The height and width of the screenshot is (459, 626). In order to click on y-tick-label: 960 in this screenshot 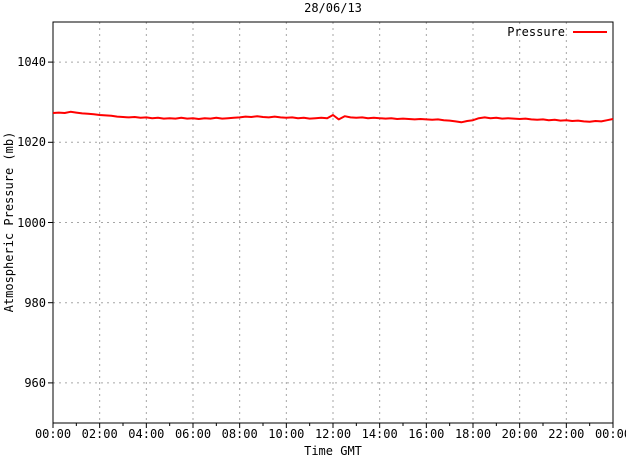, I will do `click(35, 382)`.